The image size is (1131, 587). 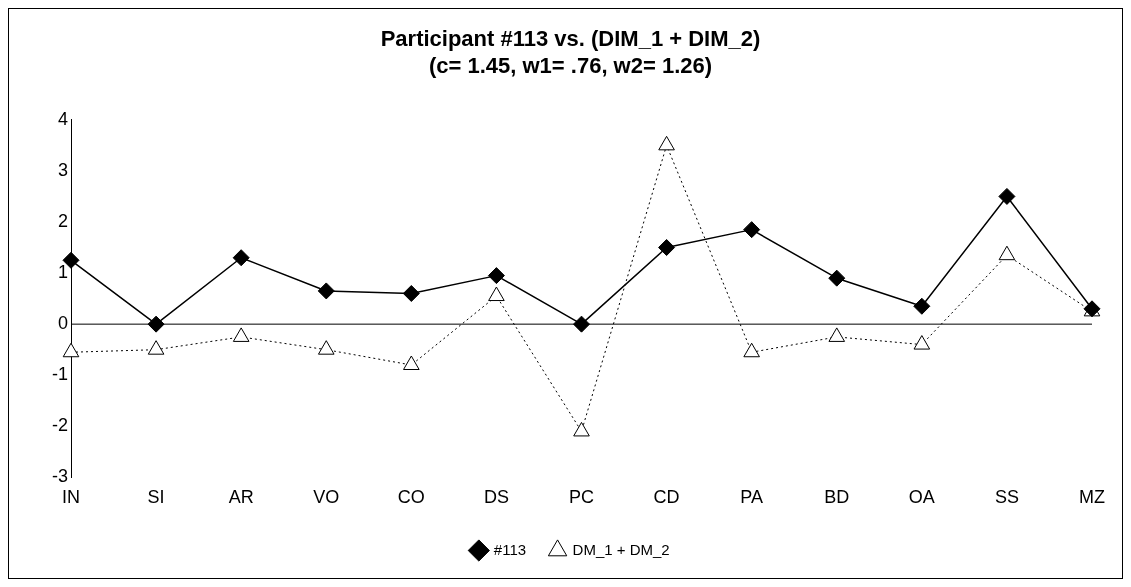 What do you see at coordinates (570, 65) in the screenshot?
I see `text: (c= 1.45, w1= .76, w2= 1.26)` at bounding box center [570, 65].